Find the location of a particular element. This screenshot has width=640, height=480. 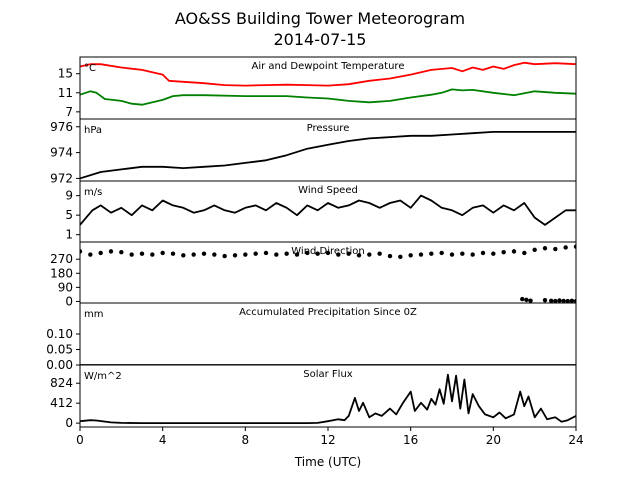

x-tick-label: 24 is located at coordinates (575, 440).